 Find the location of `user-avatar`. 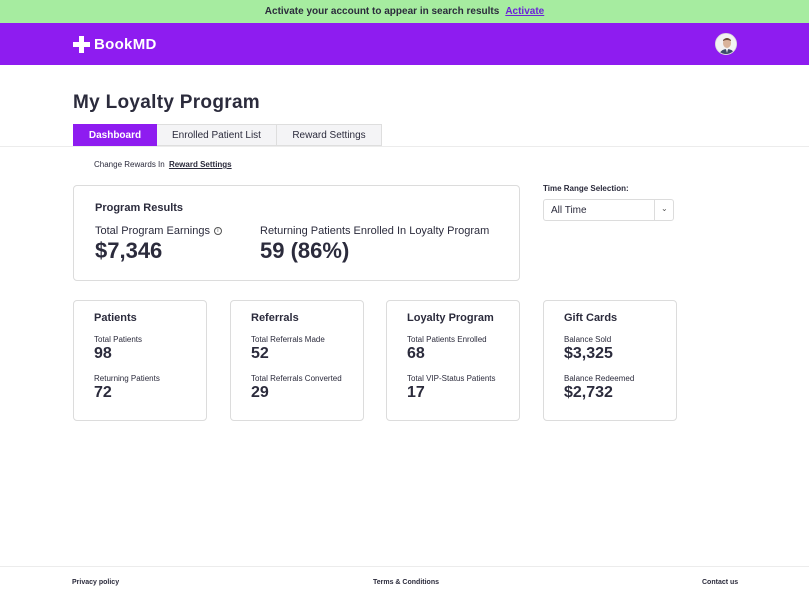

user-avatar is located at coordinates (726, 44).